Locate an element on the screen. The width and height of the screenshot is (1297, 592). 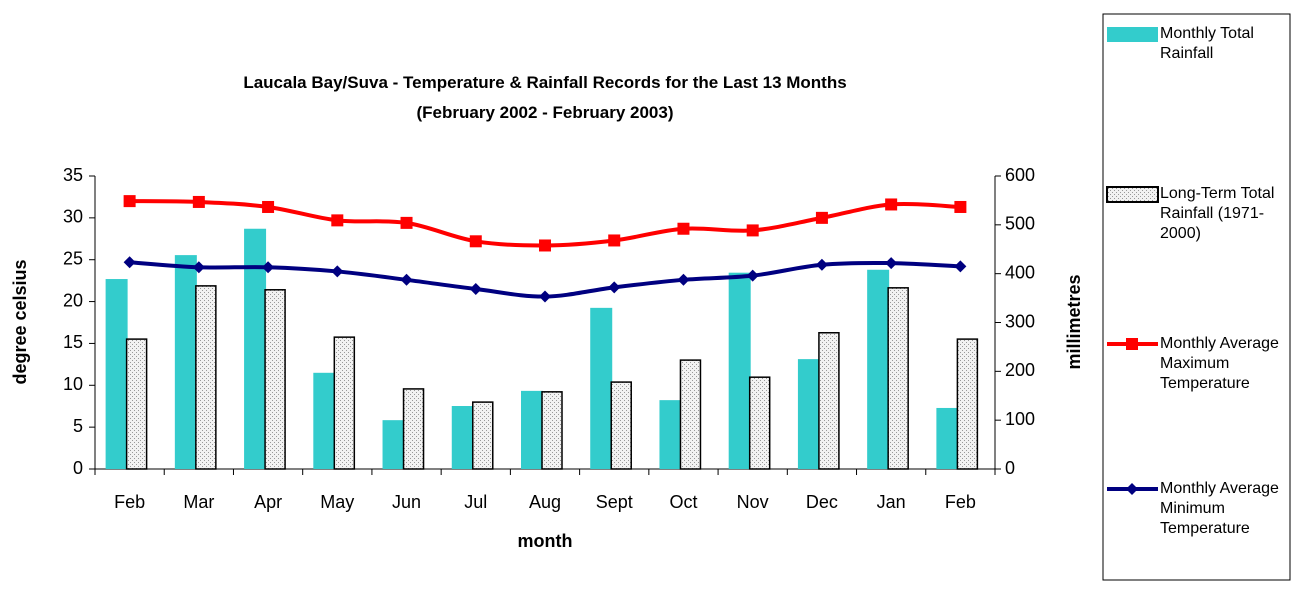
y2-tick-label: 400 is located at coordinates (1020, 272).